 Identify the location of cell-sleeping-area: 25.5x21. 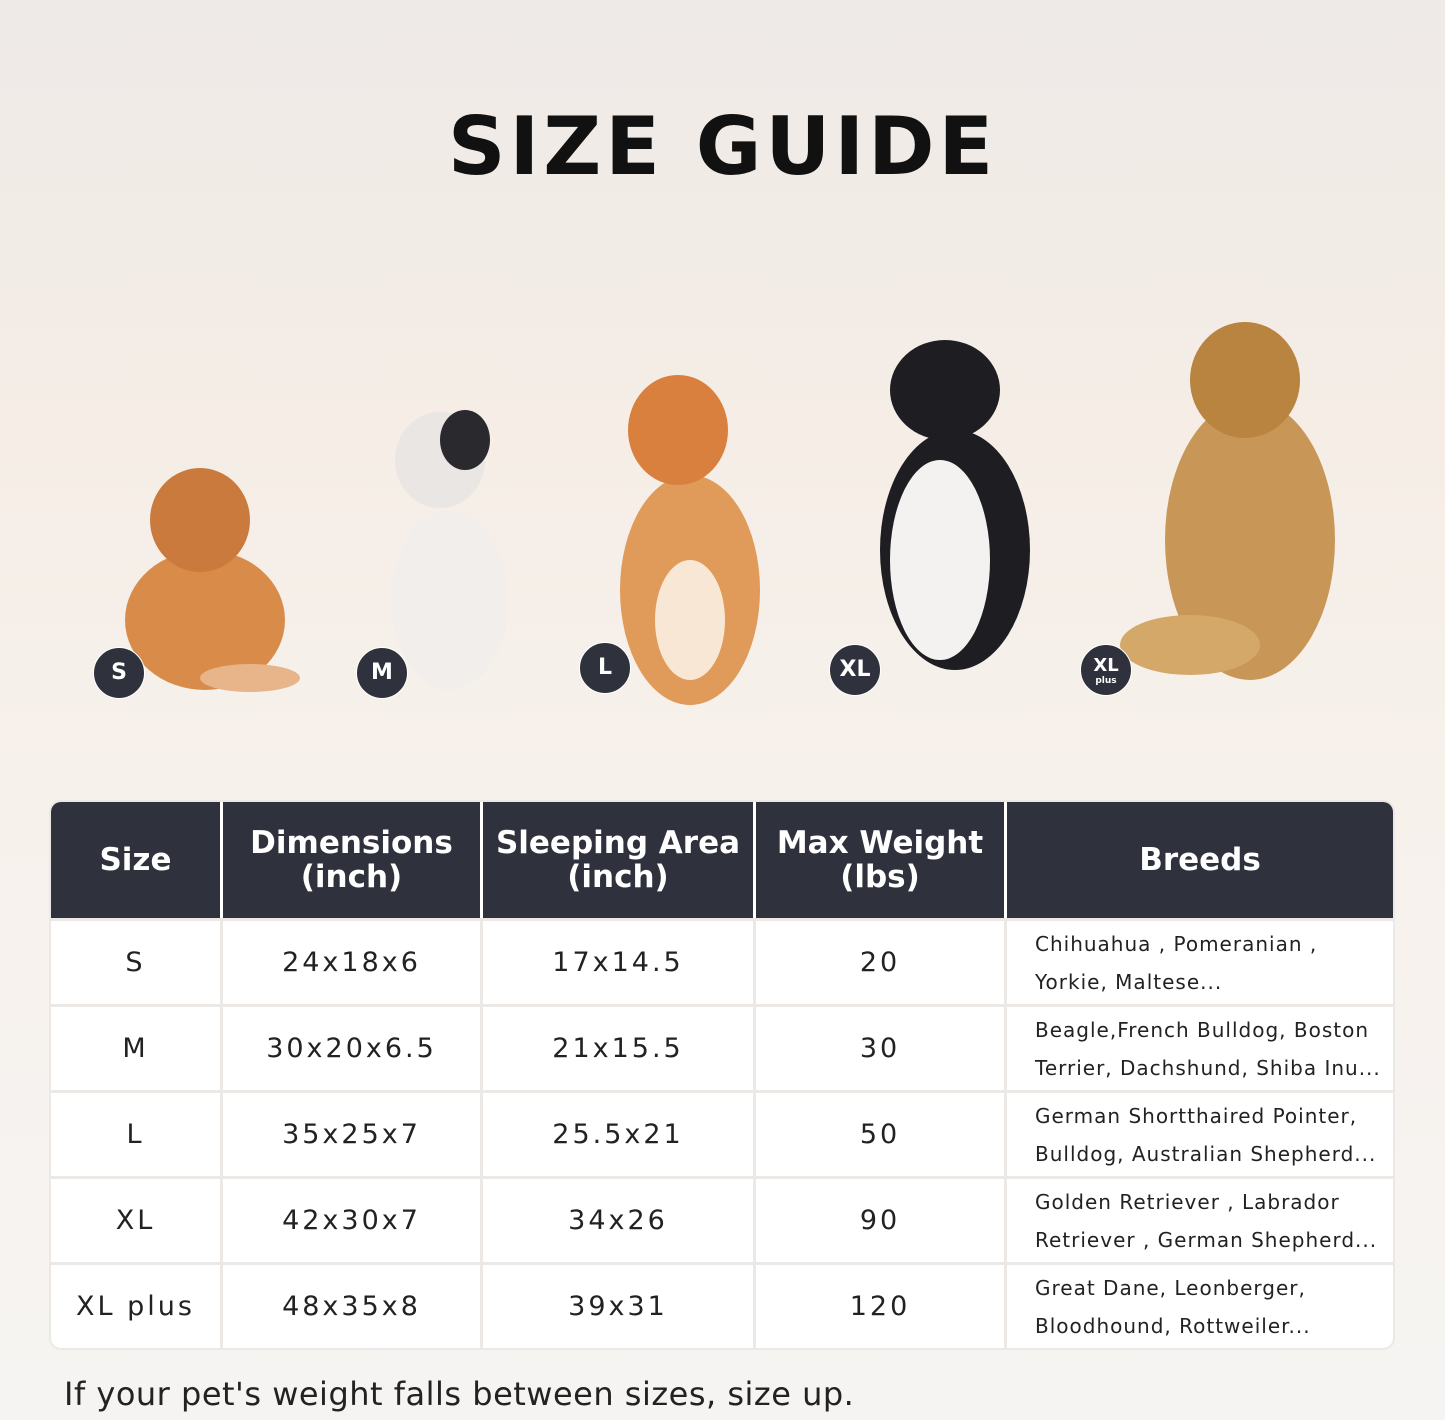
(619, 1133).